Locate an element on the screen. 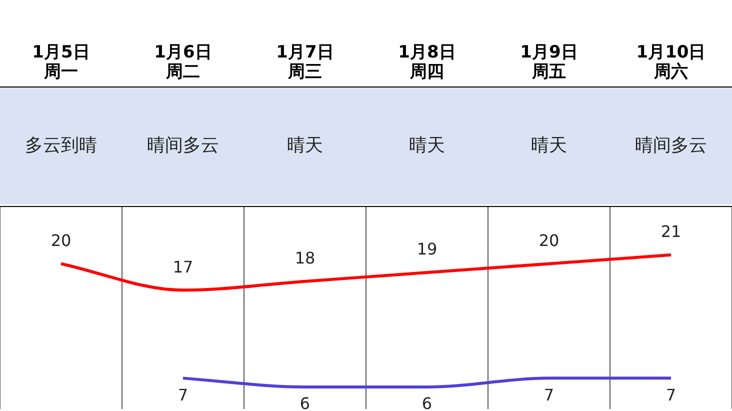 This screenshot has width=732, height=411. x-tick-label: 1月6日周二 is located at coordinates (183, 62).